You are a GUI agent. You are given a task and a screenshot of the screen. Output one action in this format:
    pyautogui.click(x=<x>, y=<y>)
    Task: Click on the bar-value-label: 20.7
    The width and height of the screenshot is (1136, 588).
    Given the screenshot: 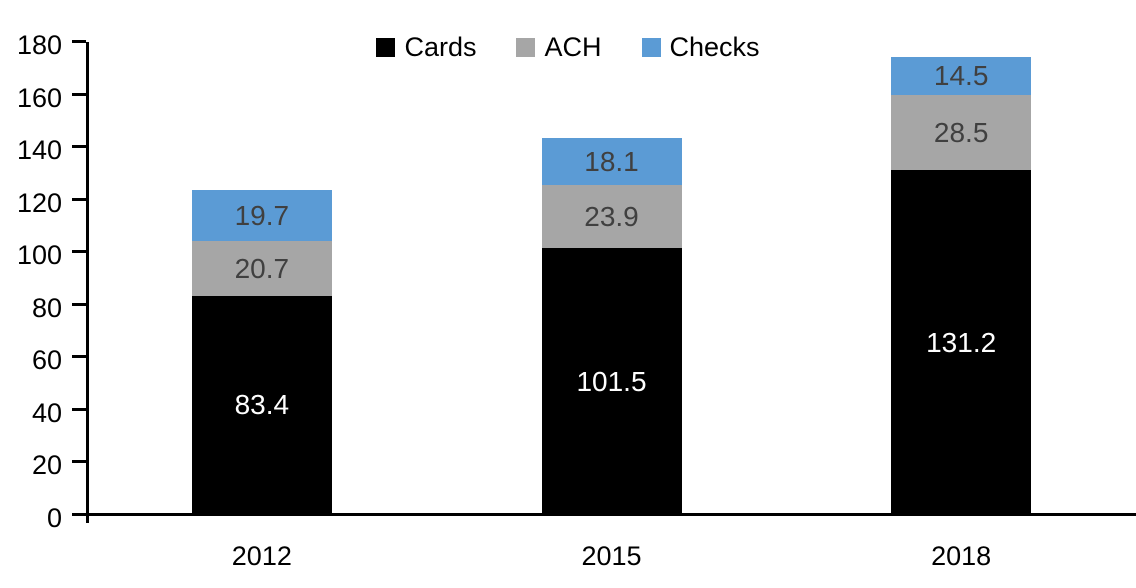 What is the action you would take?
    pyautogui.click(x=262, y=268)
    